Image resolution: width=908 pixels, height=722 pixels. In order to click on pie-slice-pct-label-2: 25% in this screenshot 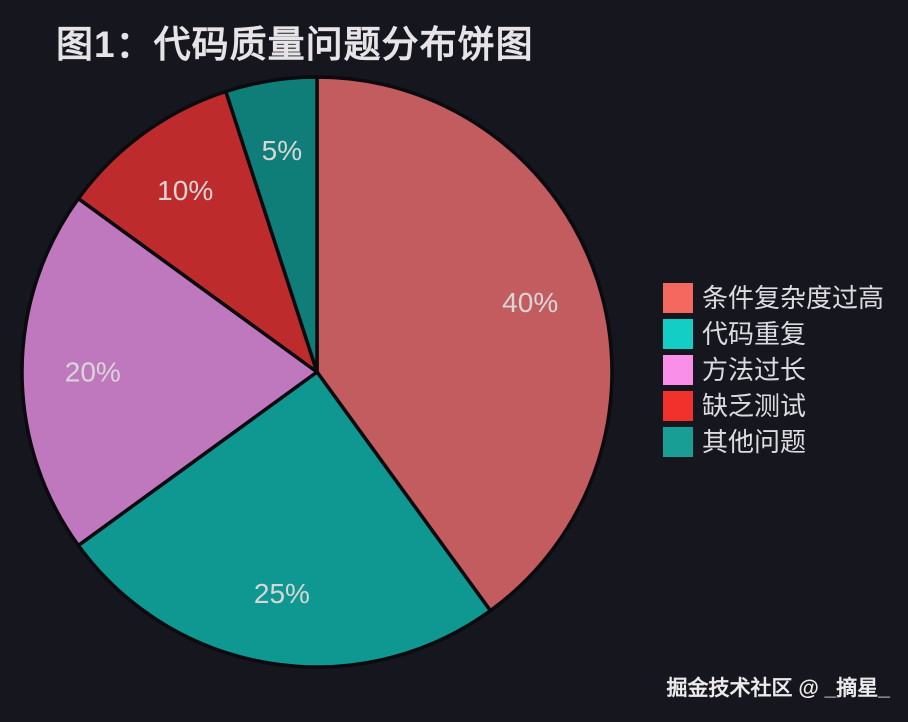, I will do `click(282, 593)`.